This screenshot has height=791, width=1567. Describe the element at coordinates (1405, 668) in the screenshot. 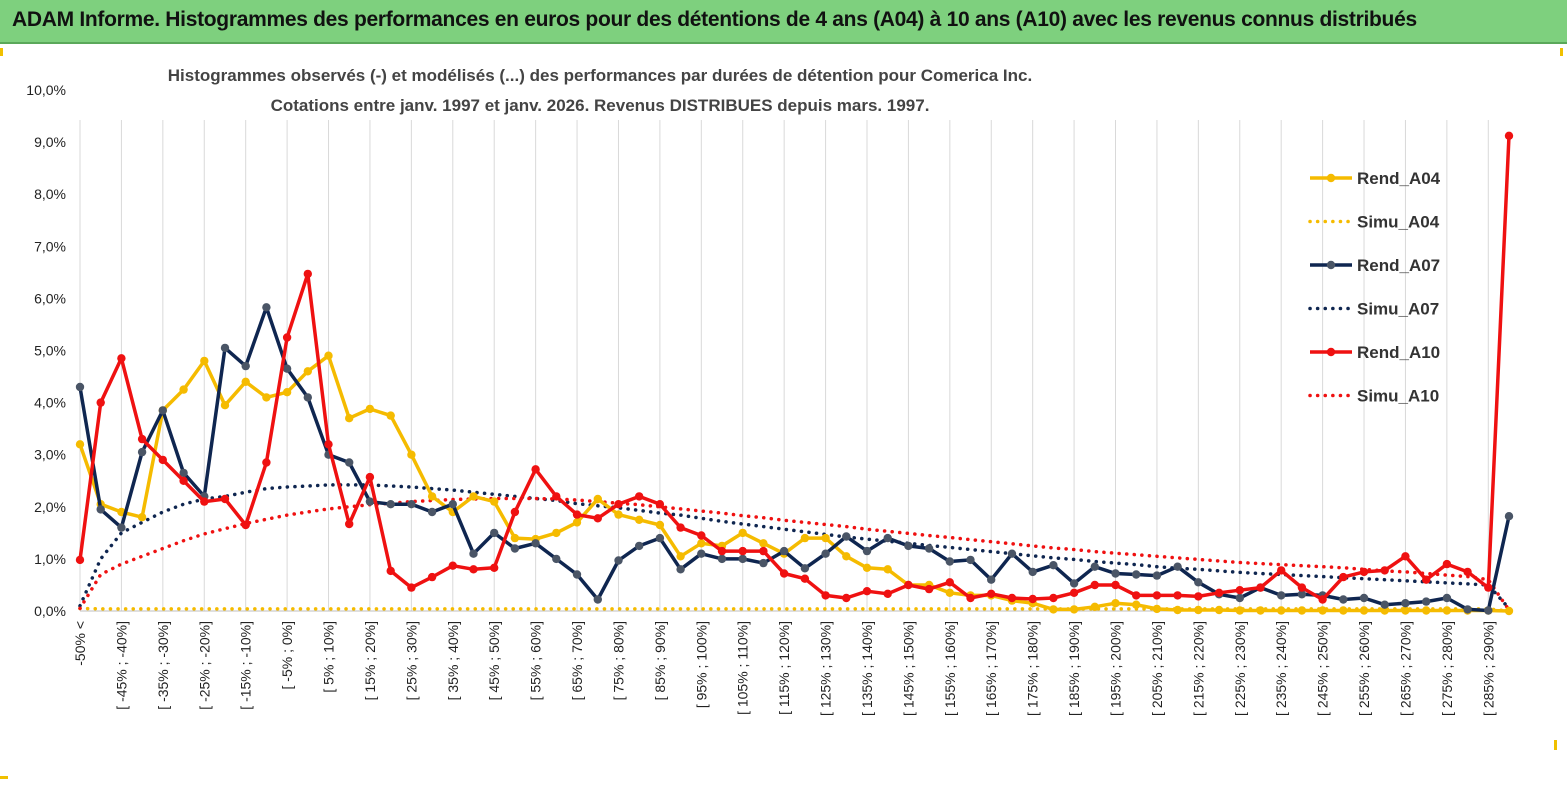

I see `x-tick-label: [ 265% ; 270%]` at that location.